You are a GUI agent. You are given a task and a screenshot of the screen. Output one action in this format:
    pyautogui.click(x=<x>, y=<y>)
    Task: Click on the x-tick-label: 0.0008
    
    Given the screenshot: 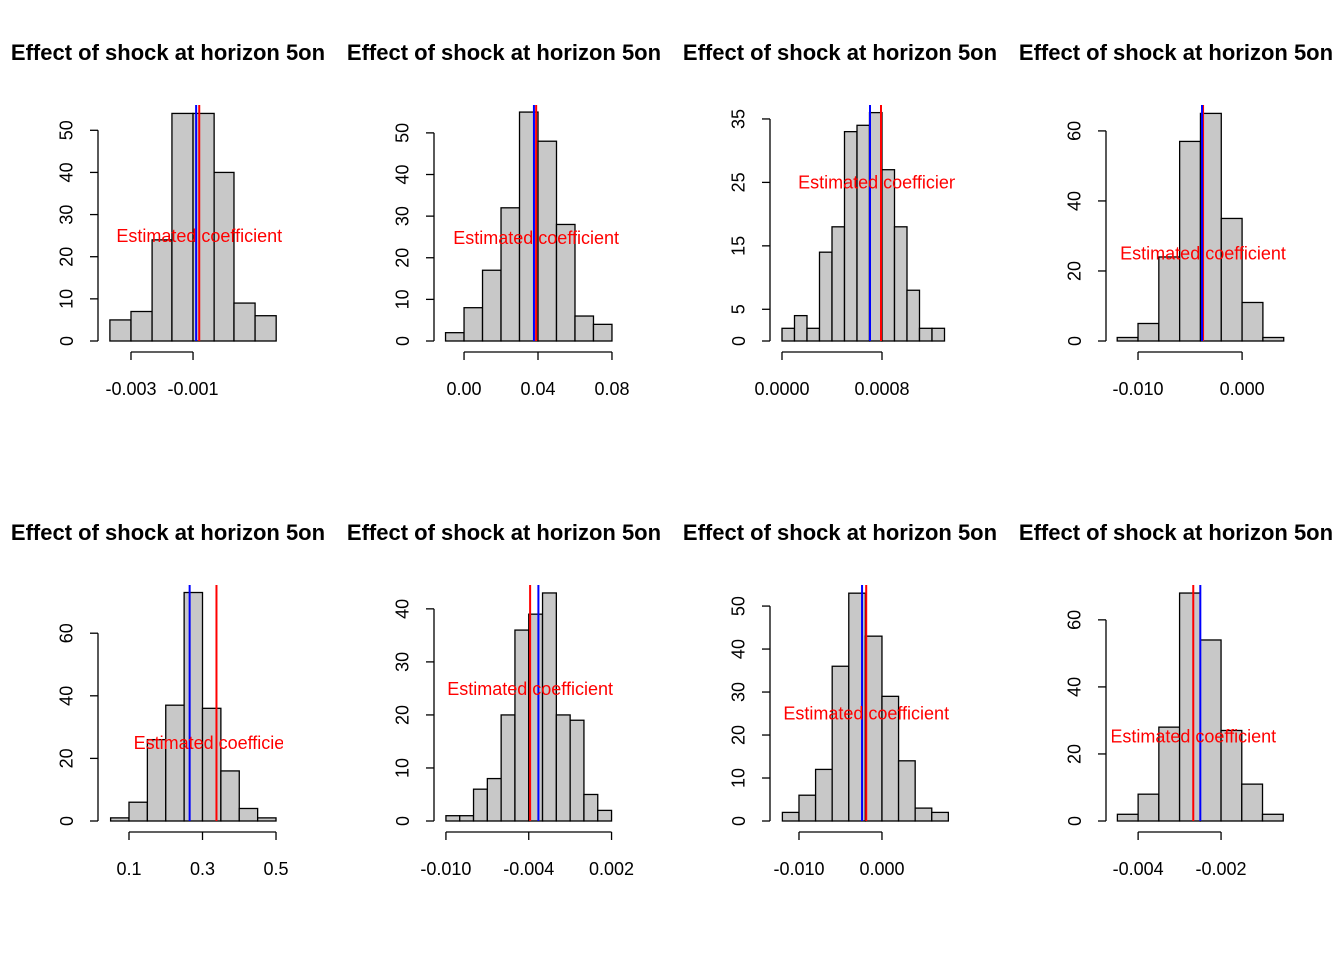 What is the action you would take?
    pyautogui.click(x=881, y=389)
    